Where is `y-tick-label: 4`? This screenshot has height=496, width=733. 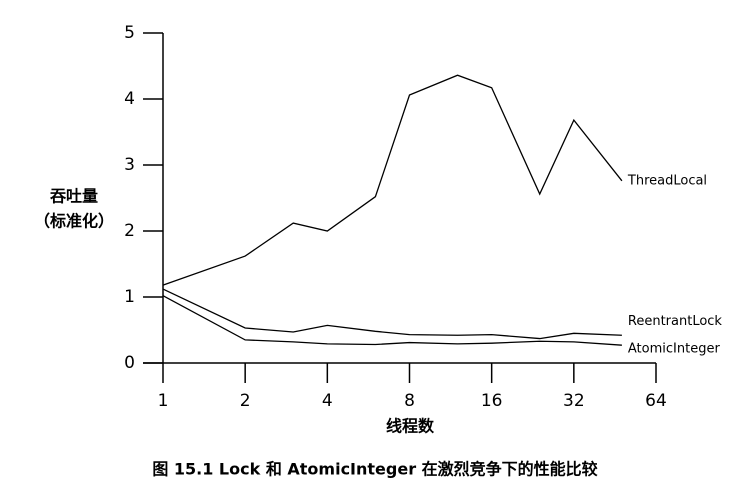 y-tick-label: 4 is located at coordinates (129, 99).